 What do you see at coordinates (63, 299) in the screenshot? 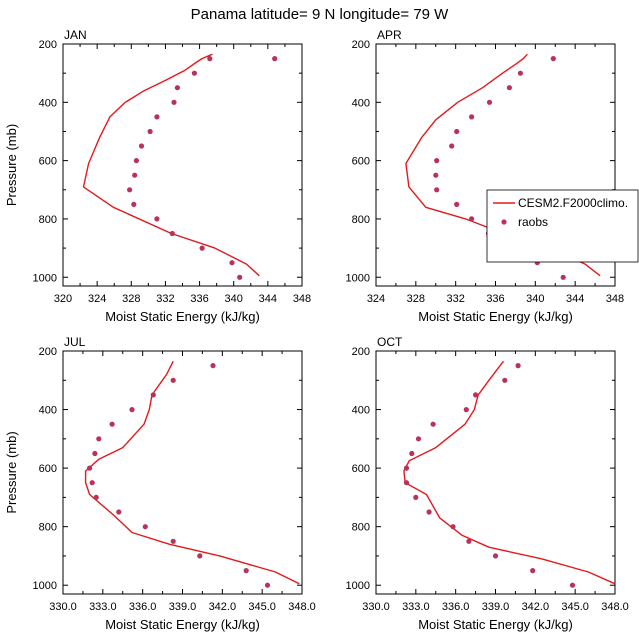
I see `x-tick-label: 320` at bounding box center [63, 299].